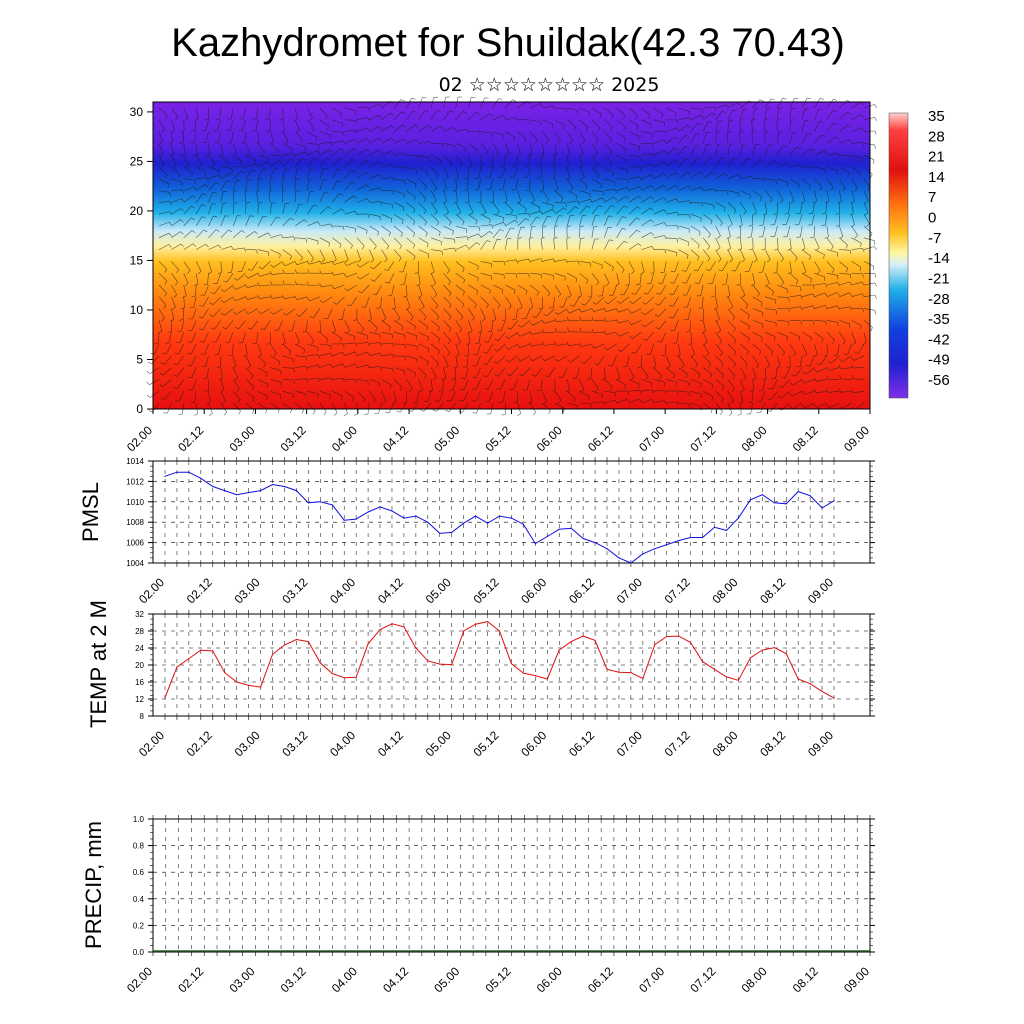 Image resolution: width=1024 pixels, height=1024 pixels. What do you see at coordinates (135, 543) in the screenshot?
I see `y-tick-label: 1006` at bounding box center [135, 543].